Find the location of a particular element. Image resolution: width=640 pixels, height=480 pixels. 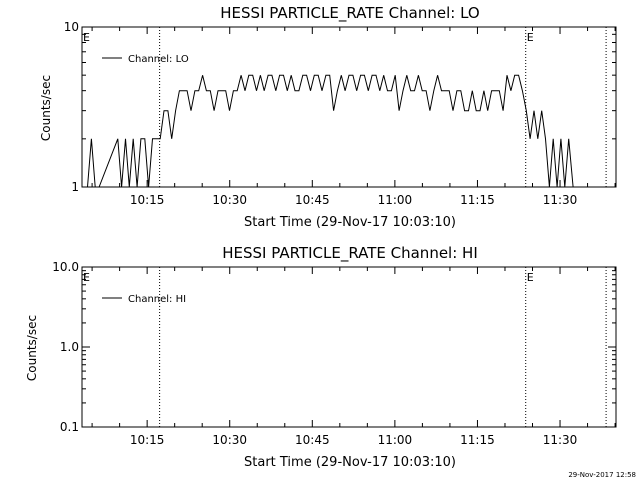

chart-title: HESSI PARTICLE_RATE Channel: HI is located at coordinates (350, 253).